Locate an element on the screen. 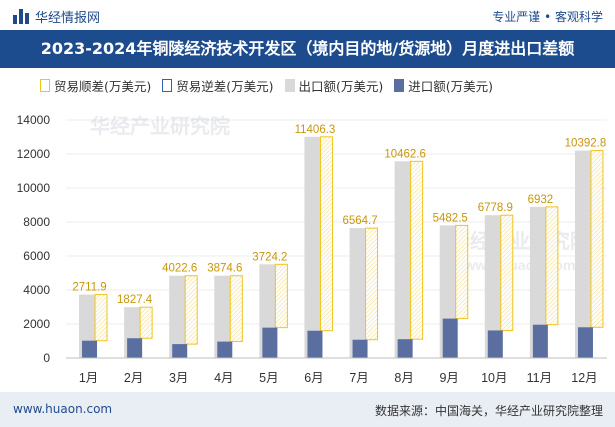 The height and width of the screenshot is (427, 615). y-tick-label: 2000 is located at coordinates (36, 324).